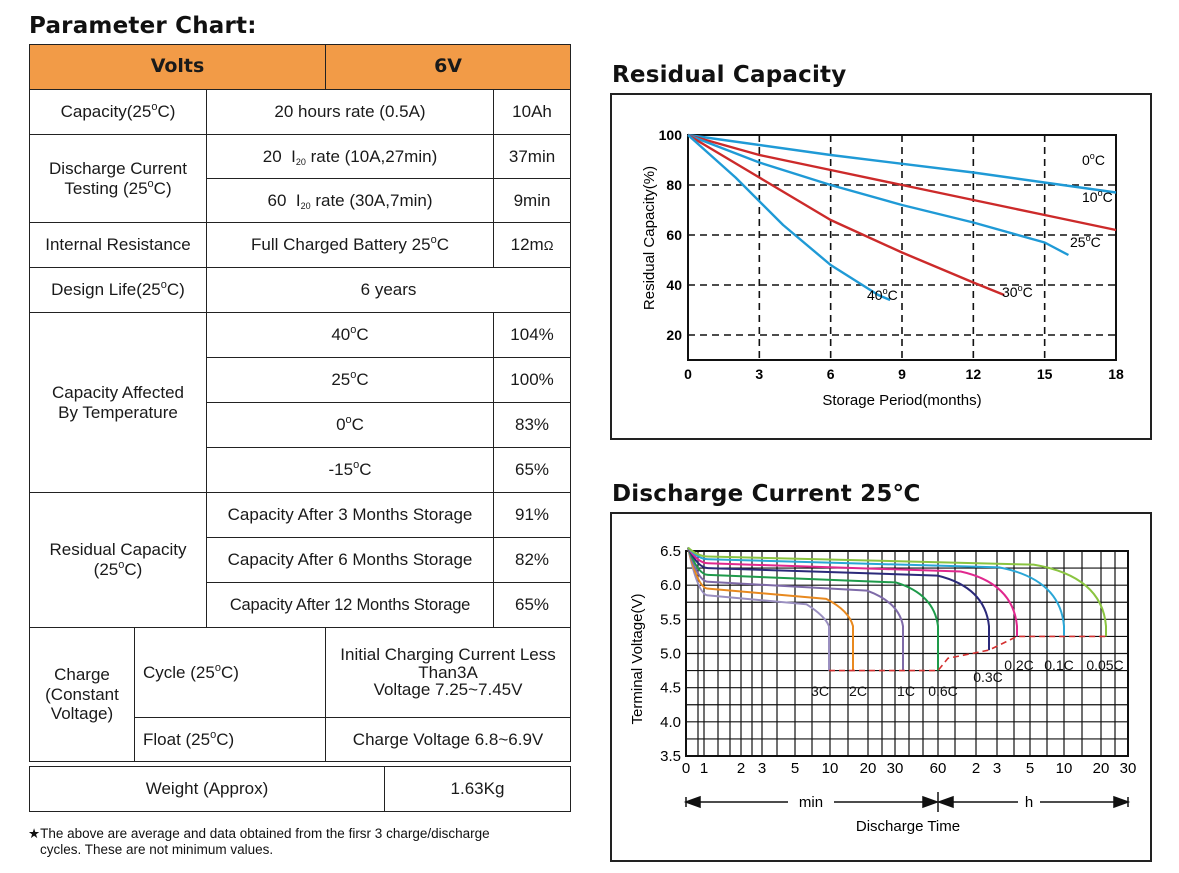  Describe the element at coordinates (1017, 291) in the screenshot. I see `residual-series-label: 30oC` at that location.